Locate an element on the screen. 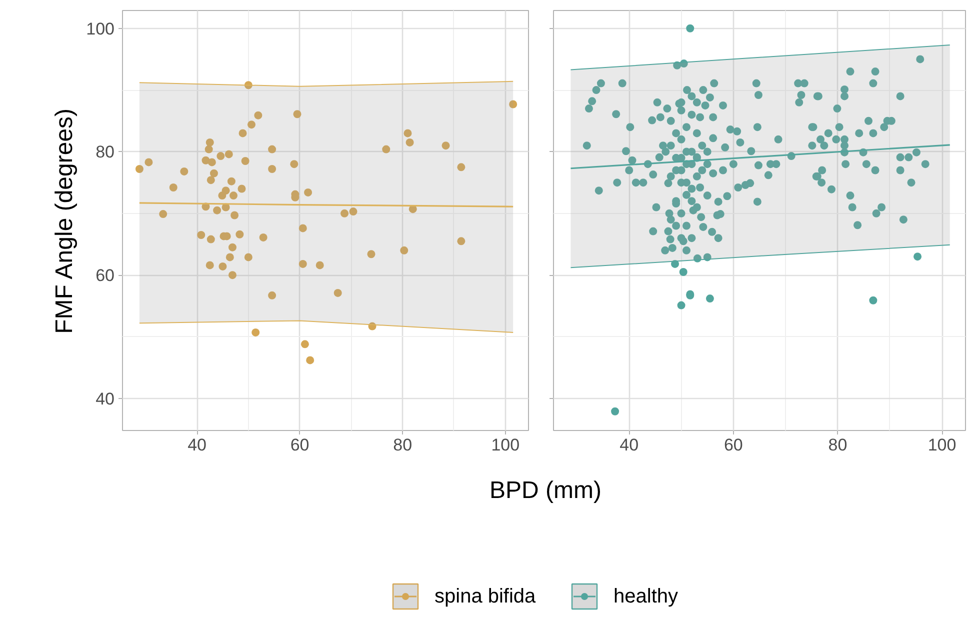  legend-label: healthy is located at coordinates (646, 597).